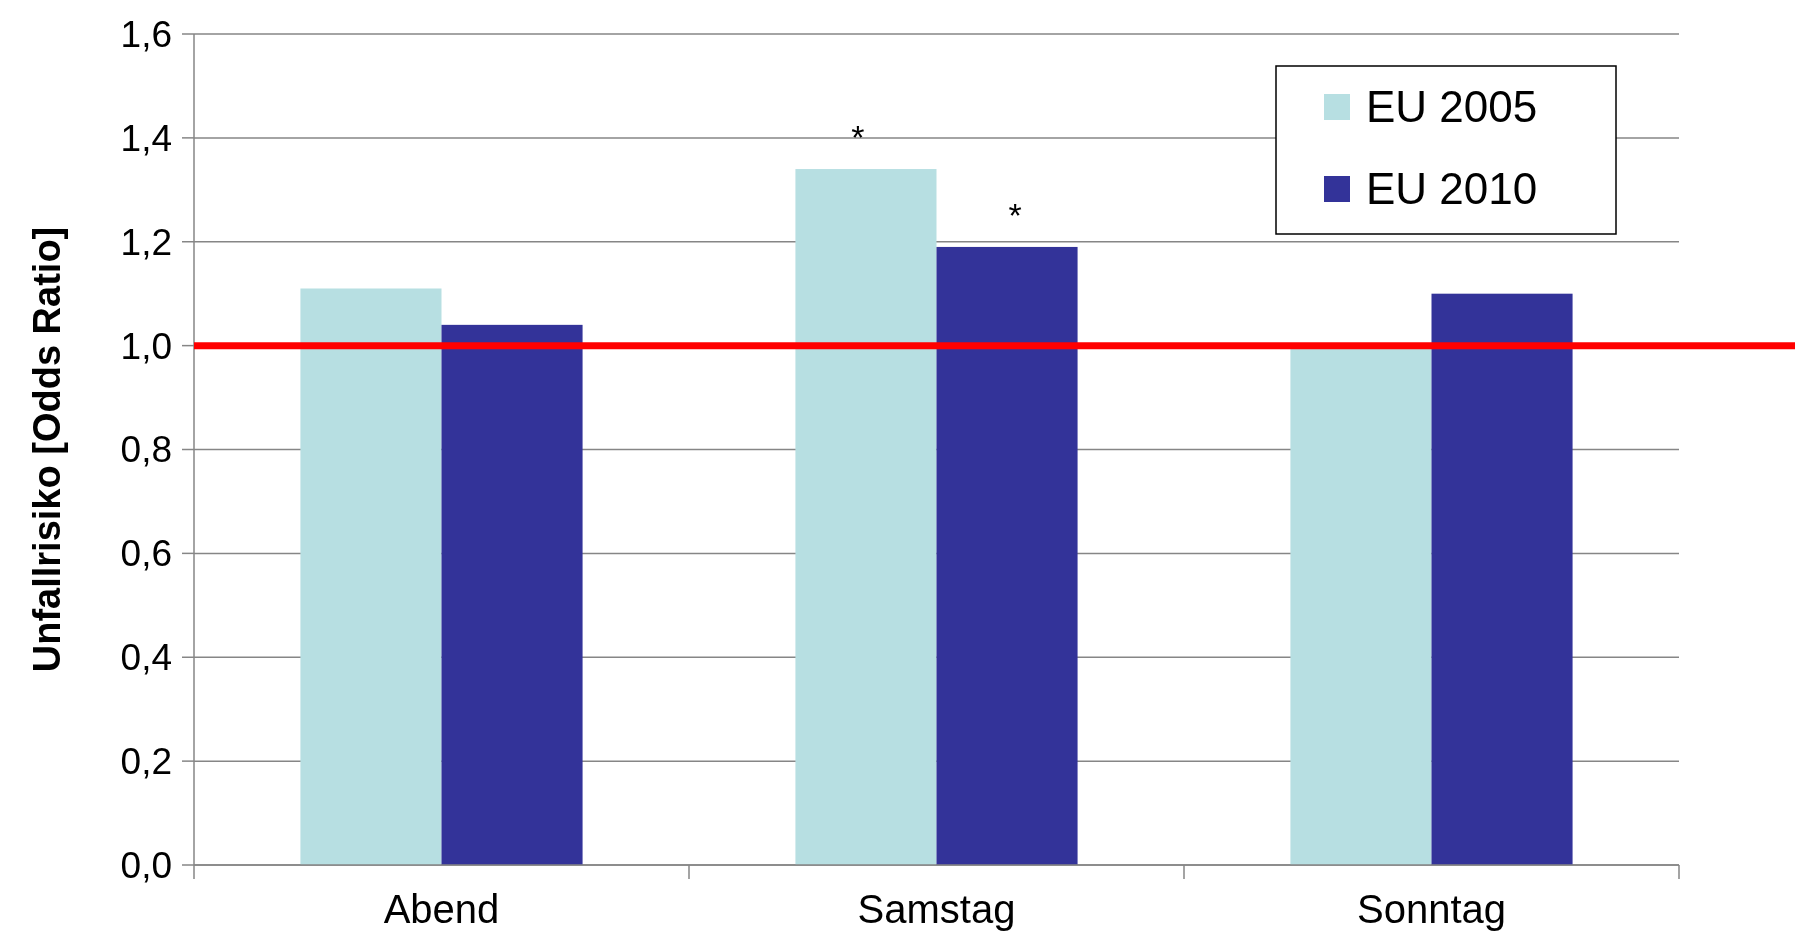 The image size is (1803, 949). Describe the element at coordinates (146, 762) in the screenshot. I see `y-tick-label: 0,2` at that location.